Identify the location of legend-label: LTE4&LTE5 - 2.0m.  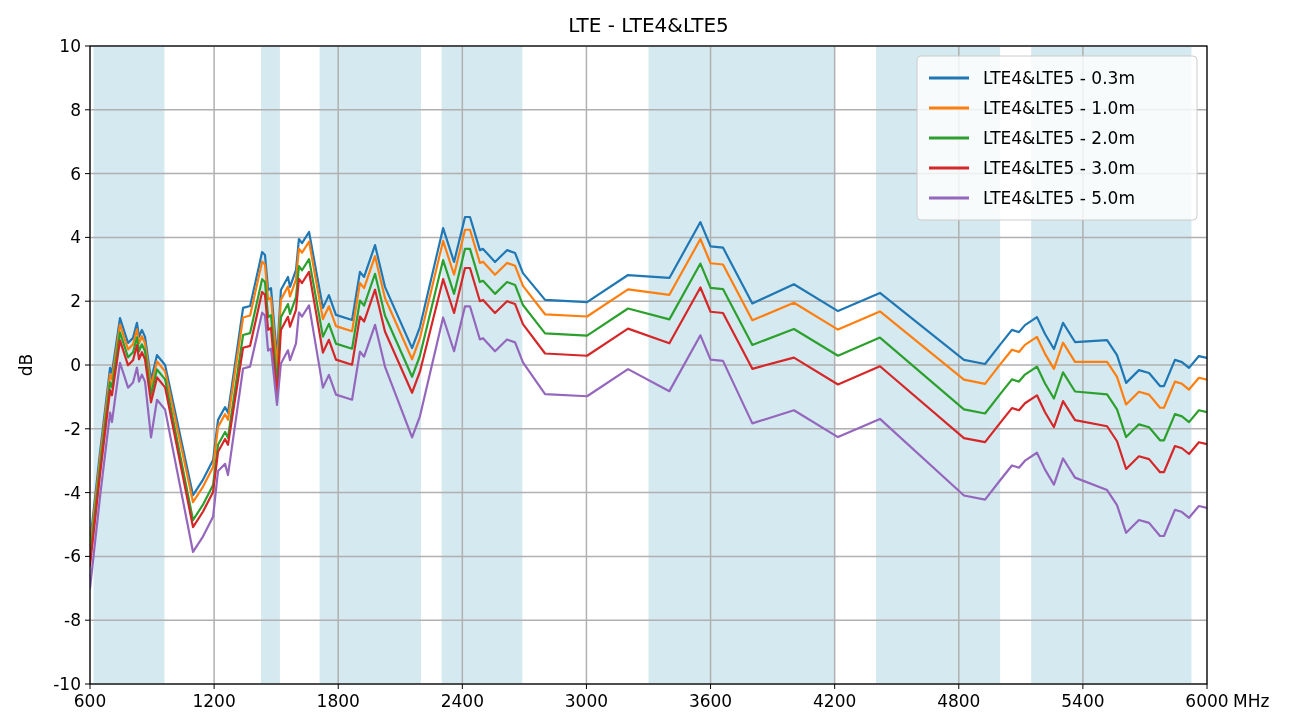
(1059, 138).